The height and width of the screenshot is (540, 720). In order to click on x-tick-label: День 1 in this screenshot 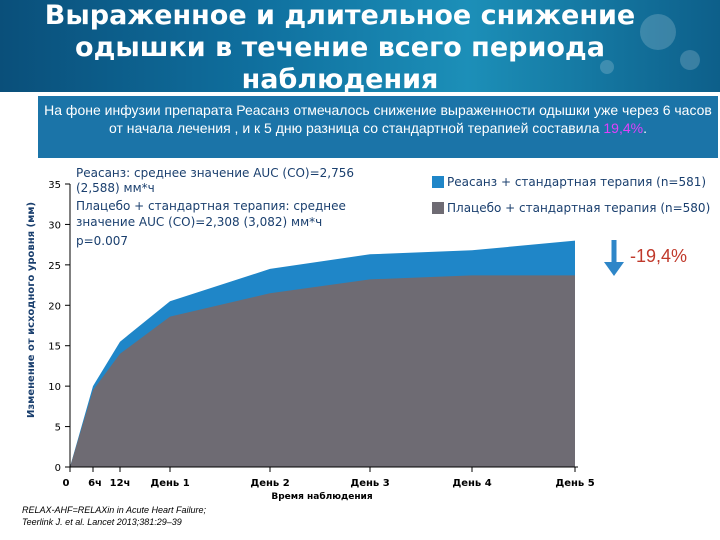, I will do `click(169, 483)`.